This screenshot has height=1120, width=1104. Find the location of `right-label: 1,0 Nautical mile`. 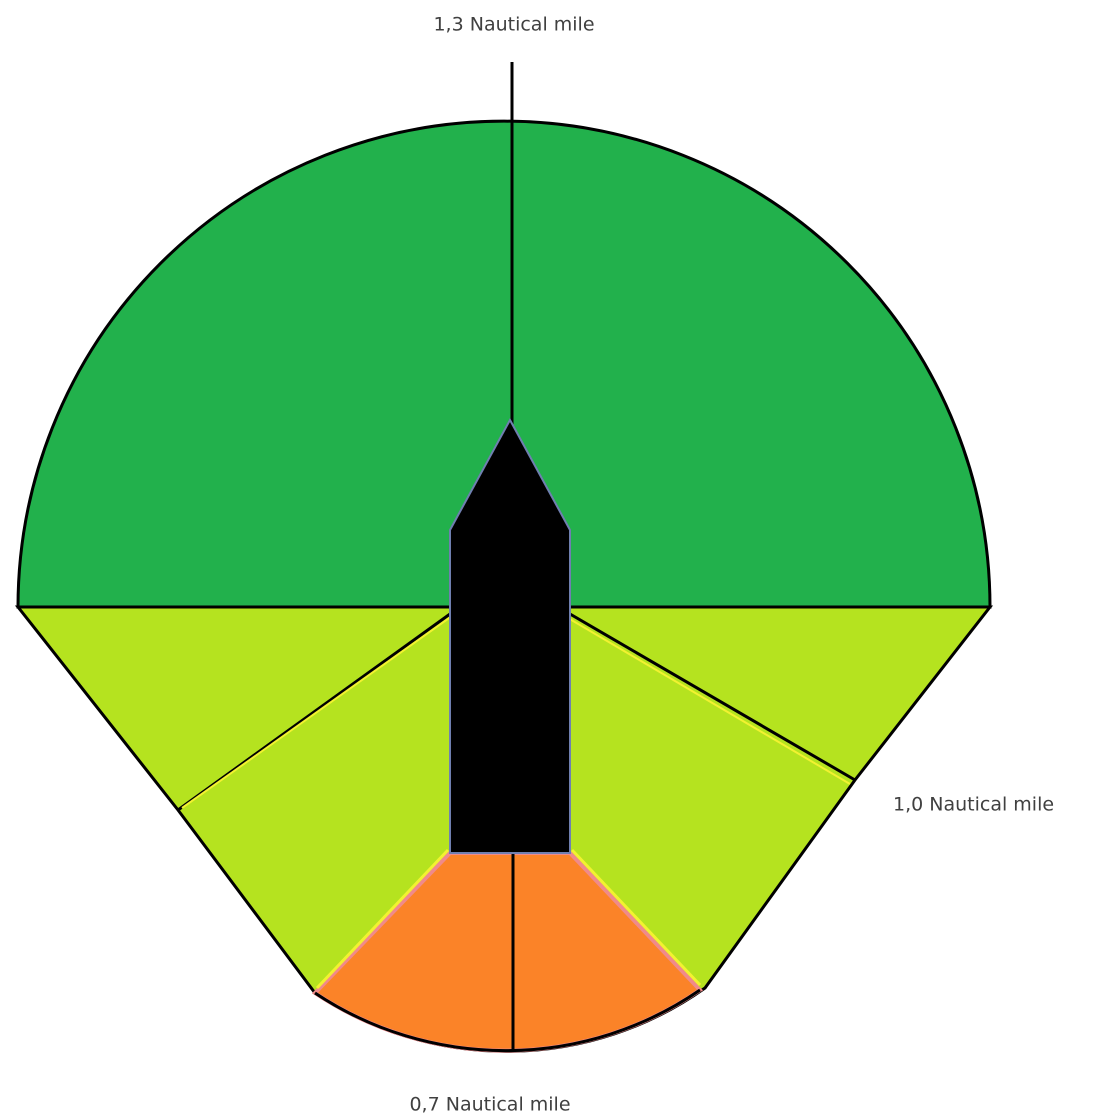

right-label: 1,0 Nautical mile is located at coordinates (973, 805).